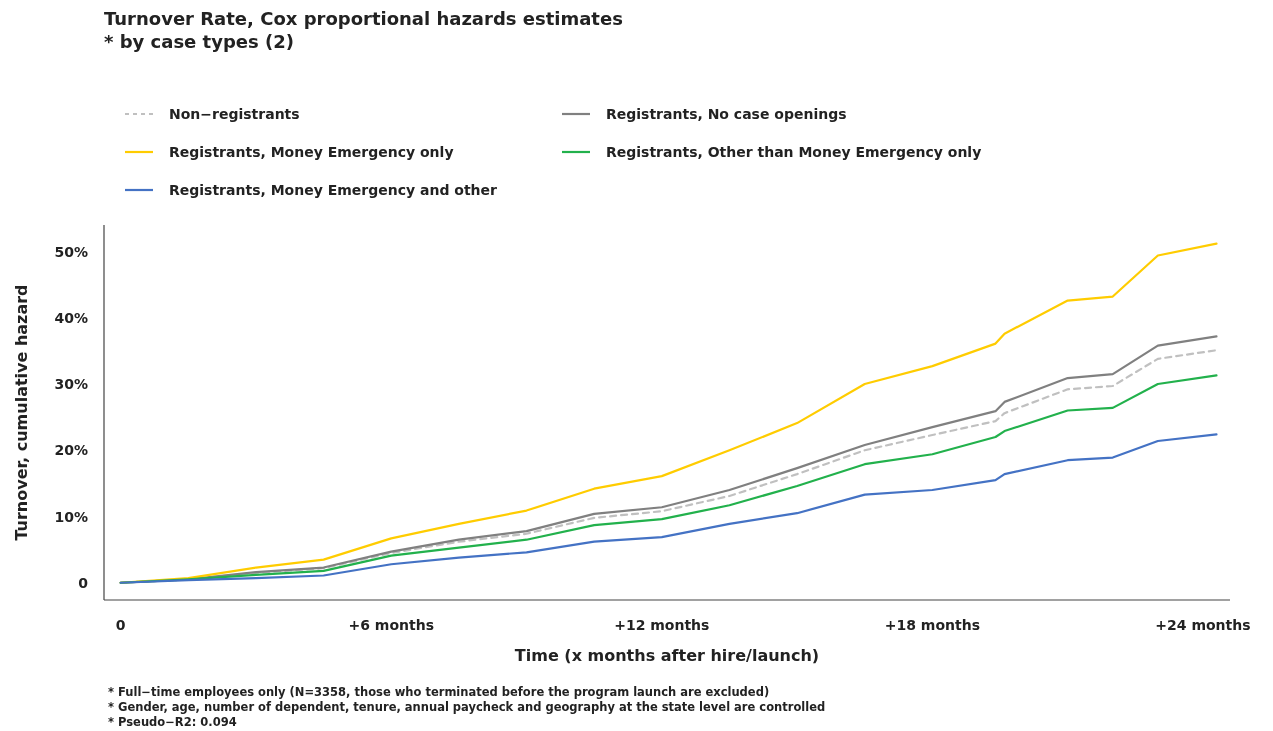  Describe the element at coordinates (363, 18) in the screenshot. I see `chart-title: Turnover Rate, Cox proportional hazards estimates` at that location.